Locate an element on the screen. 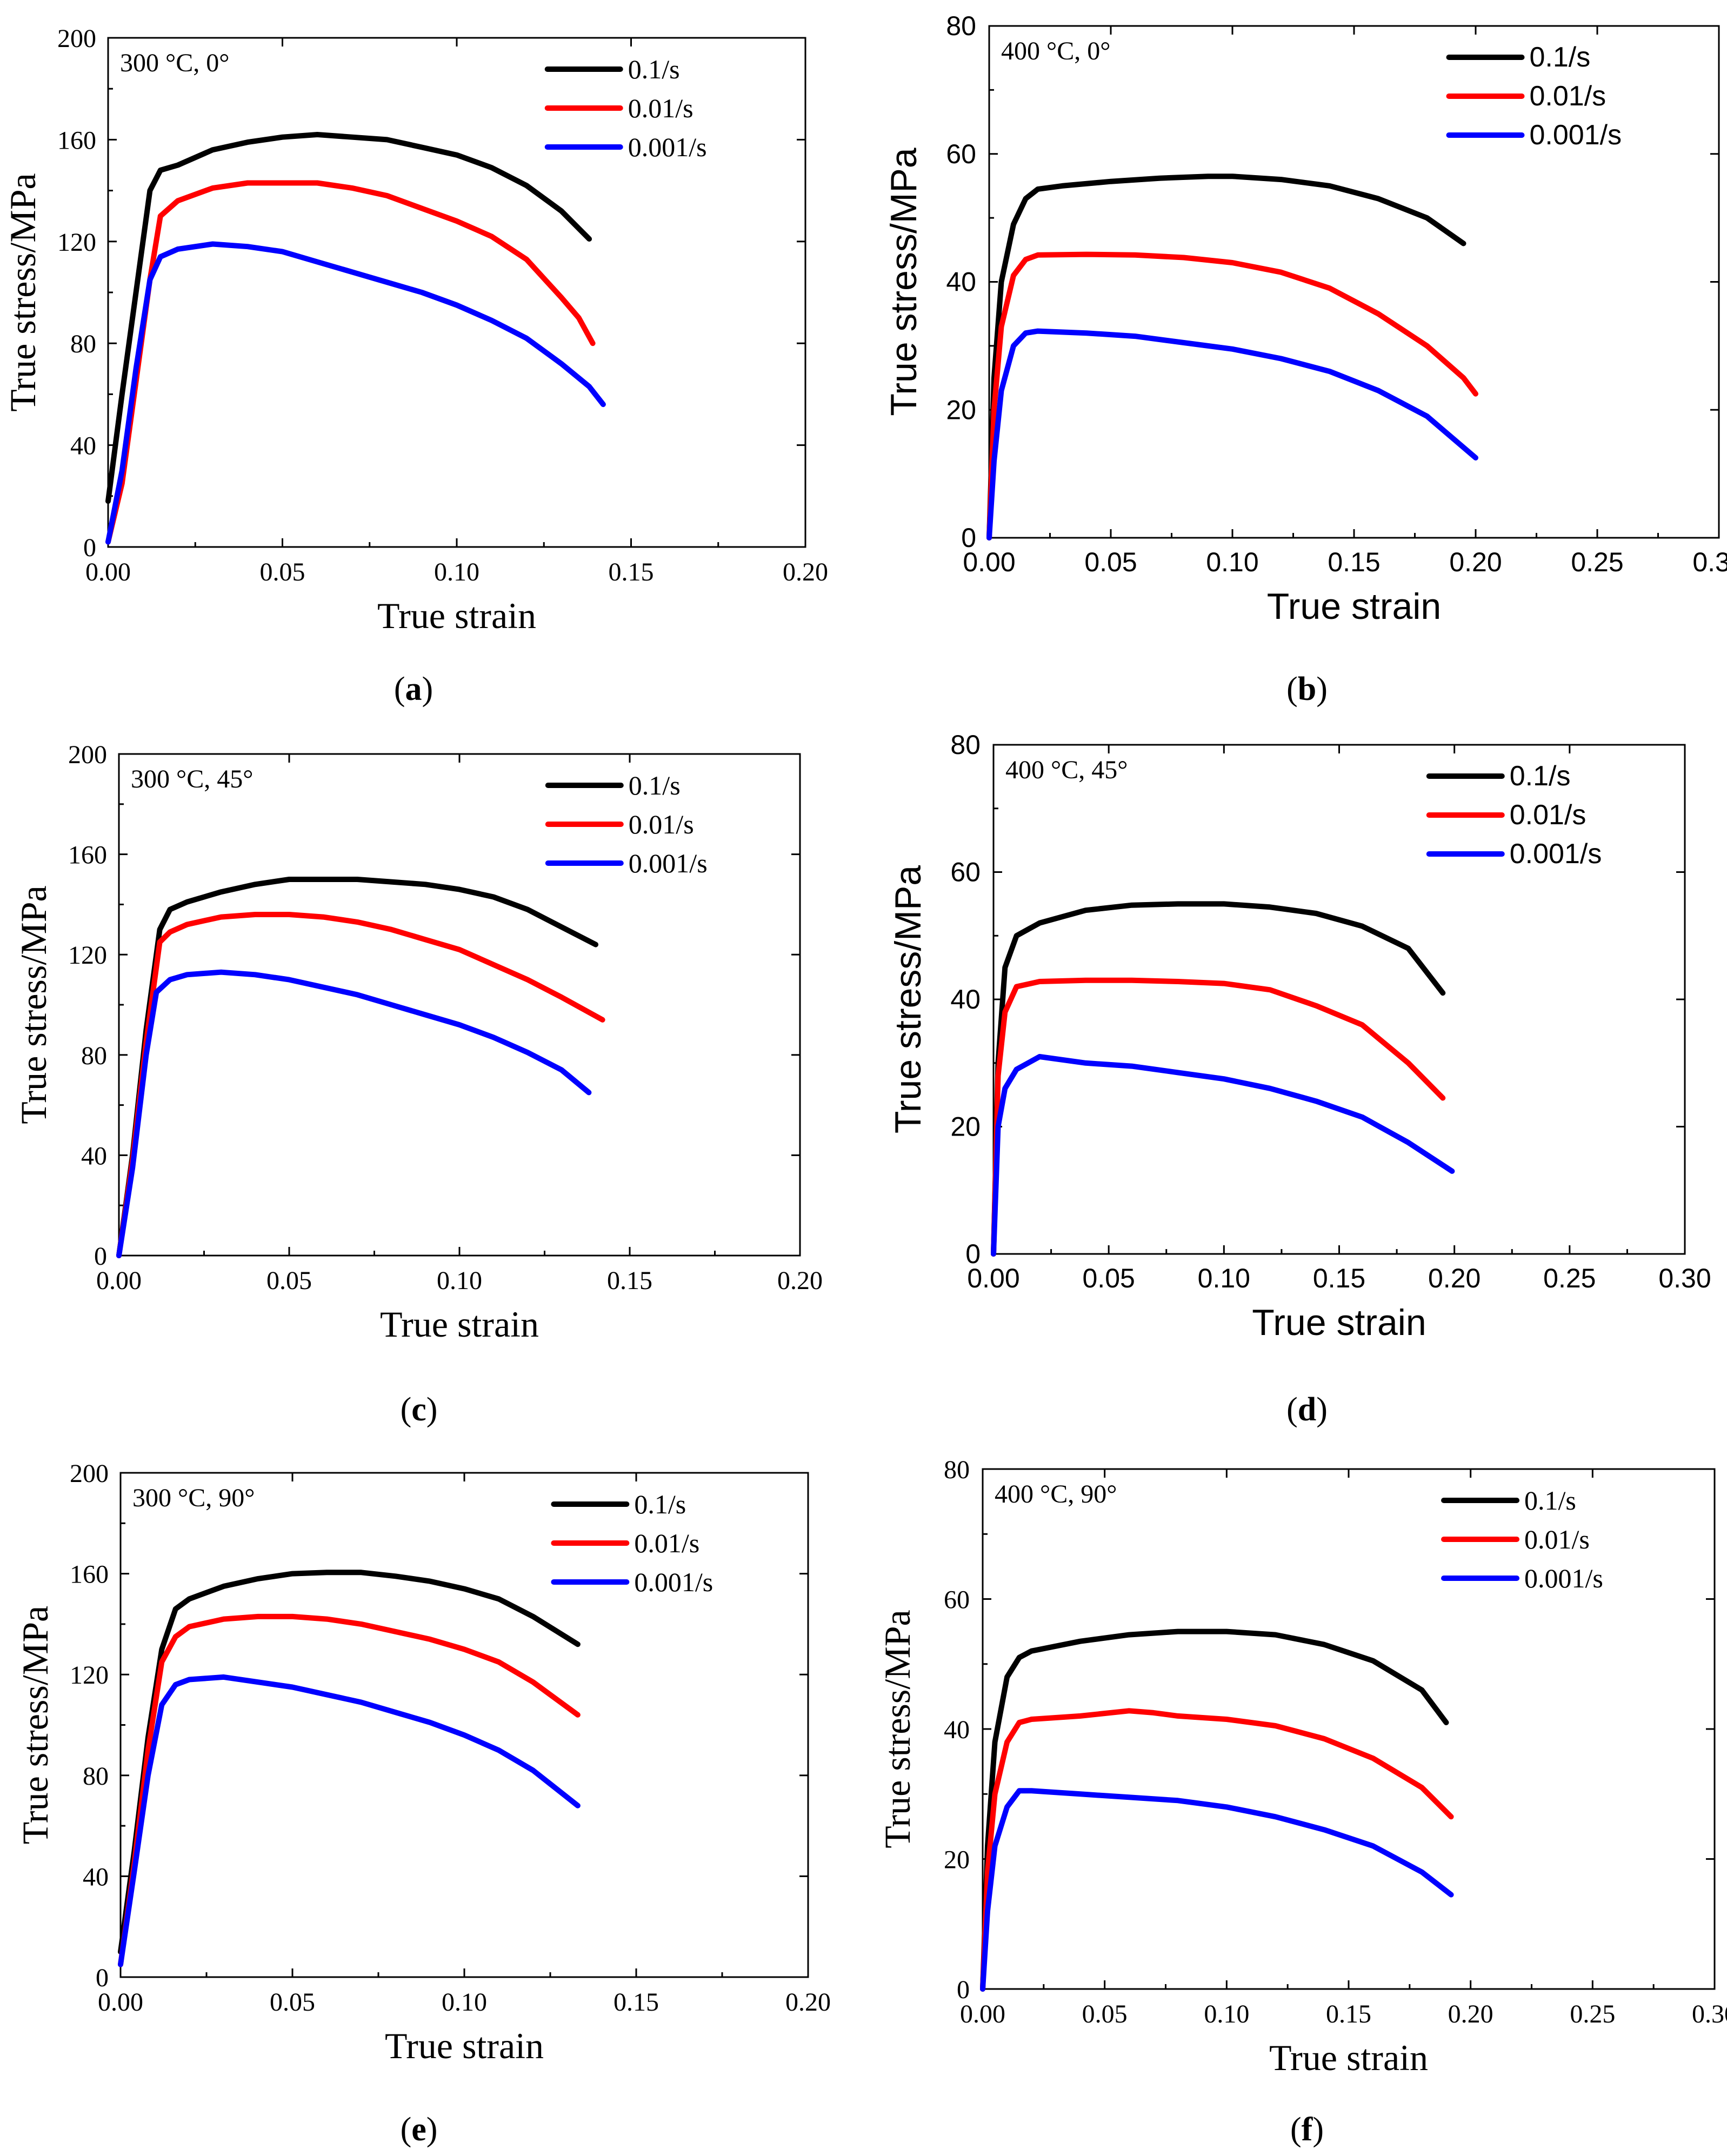  panel-caption: (e) is located at coordinates (419, 2129).